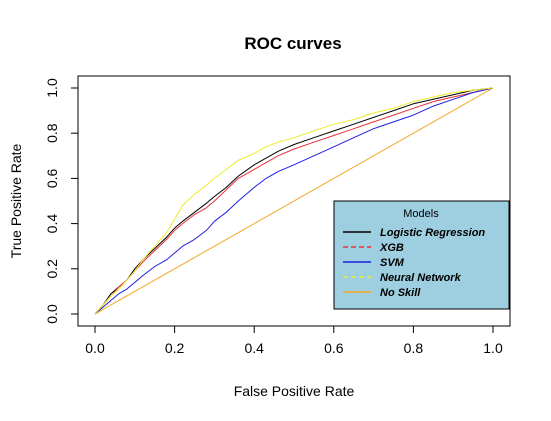  What do you see at coordinates (61, 201) in the screenshot?
I see `y-axis: 0.0 0.2 0.4 0.6 0.8 1.0` at bounding box center [61, 201].